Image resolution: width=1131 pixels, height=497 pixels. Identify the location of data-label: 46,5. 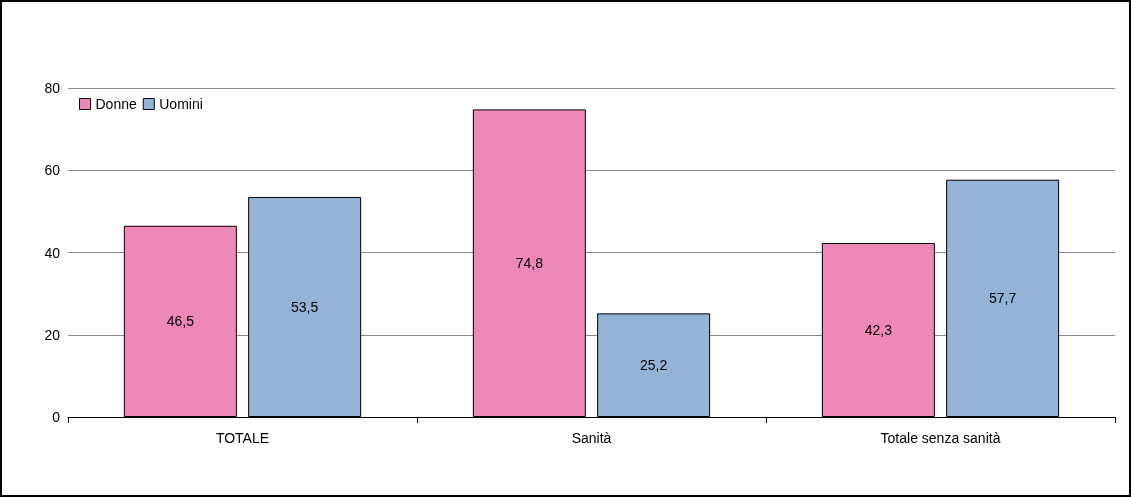
(180, 321).